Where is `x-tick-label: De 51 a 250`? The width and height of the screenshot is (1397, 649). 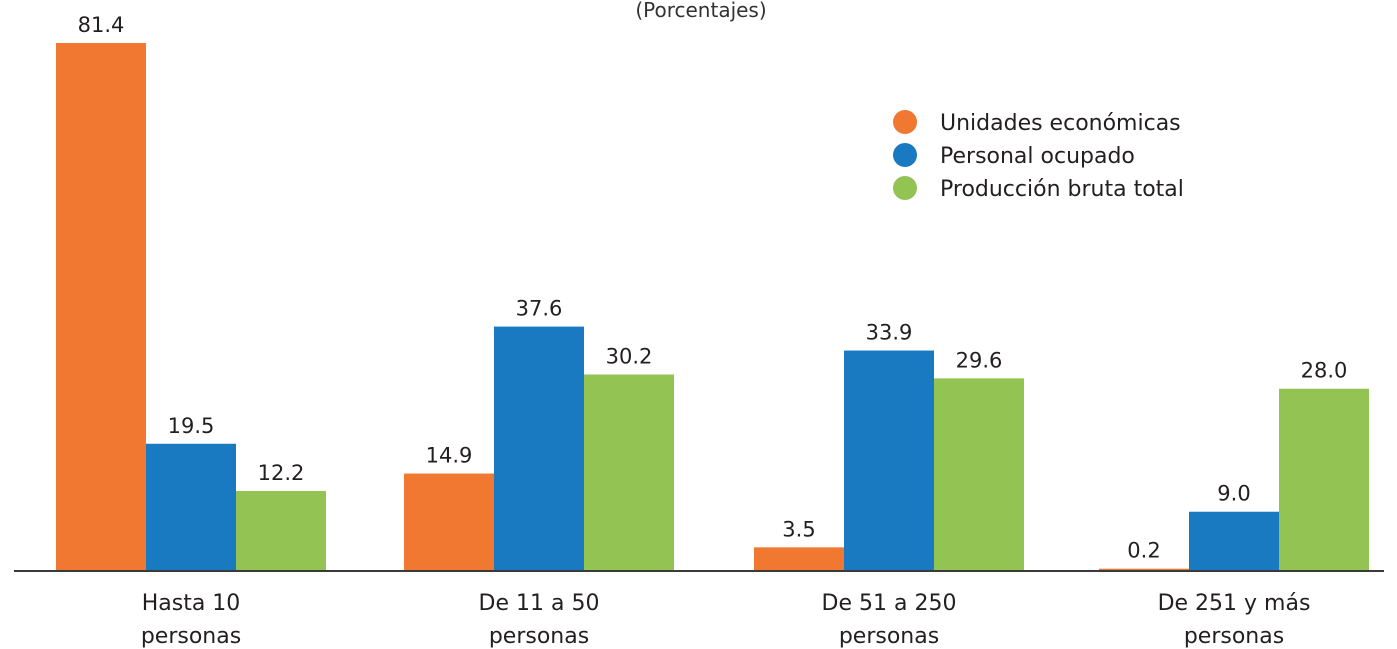
x-tick-label: De 51 a 250 is located at coordinates (889, 603).